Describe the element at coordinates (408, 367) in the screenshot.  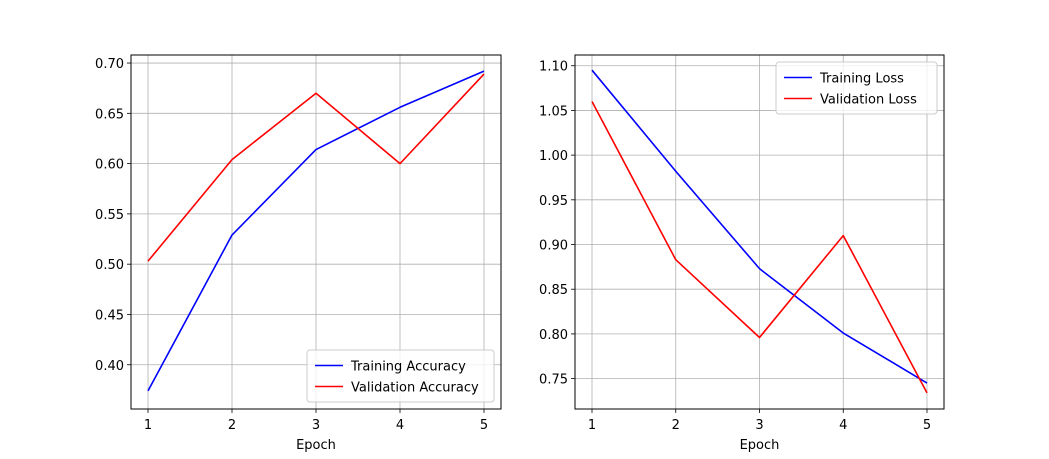
I see `legend-label: Training Accuracy` at that location.